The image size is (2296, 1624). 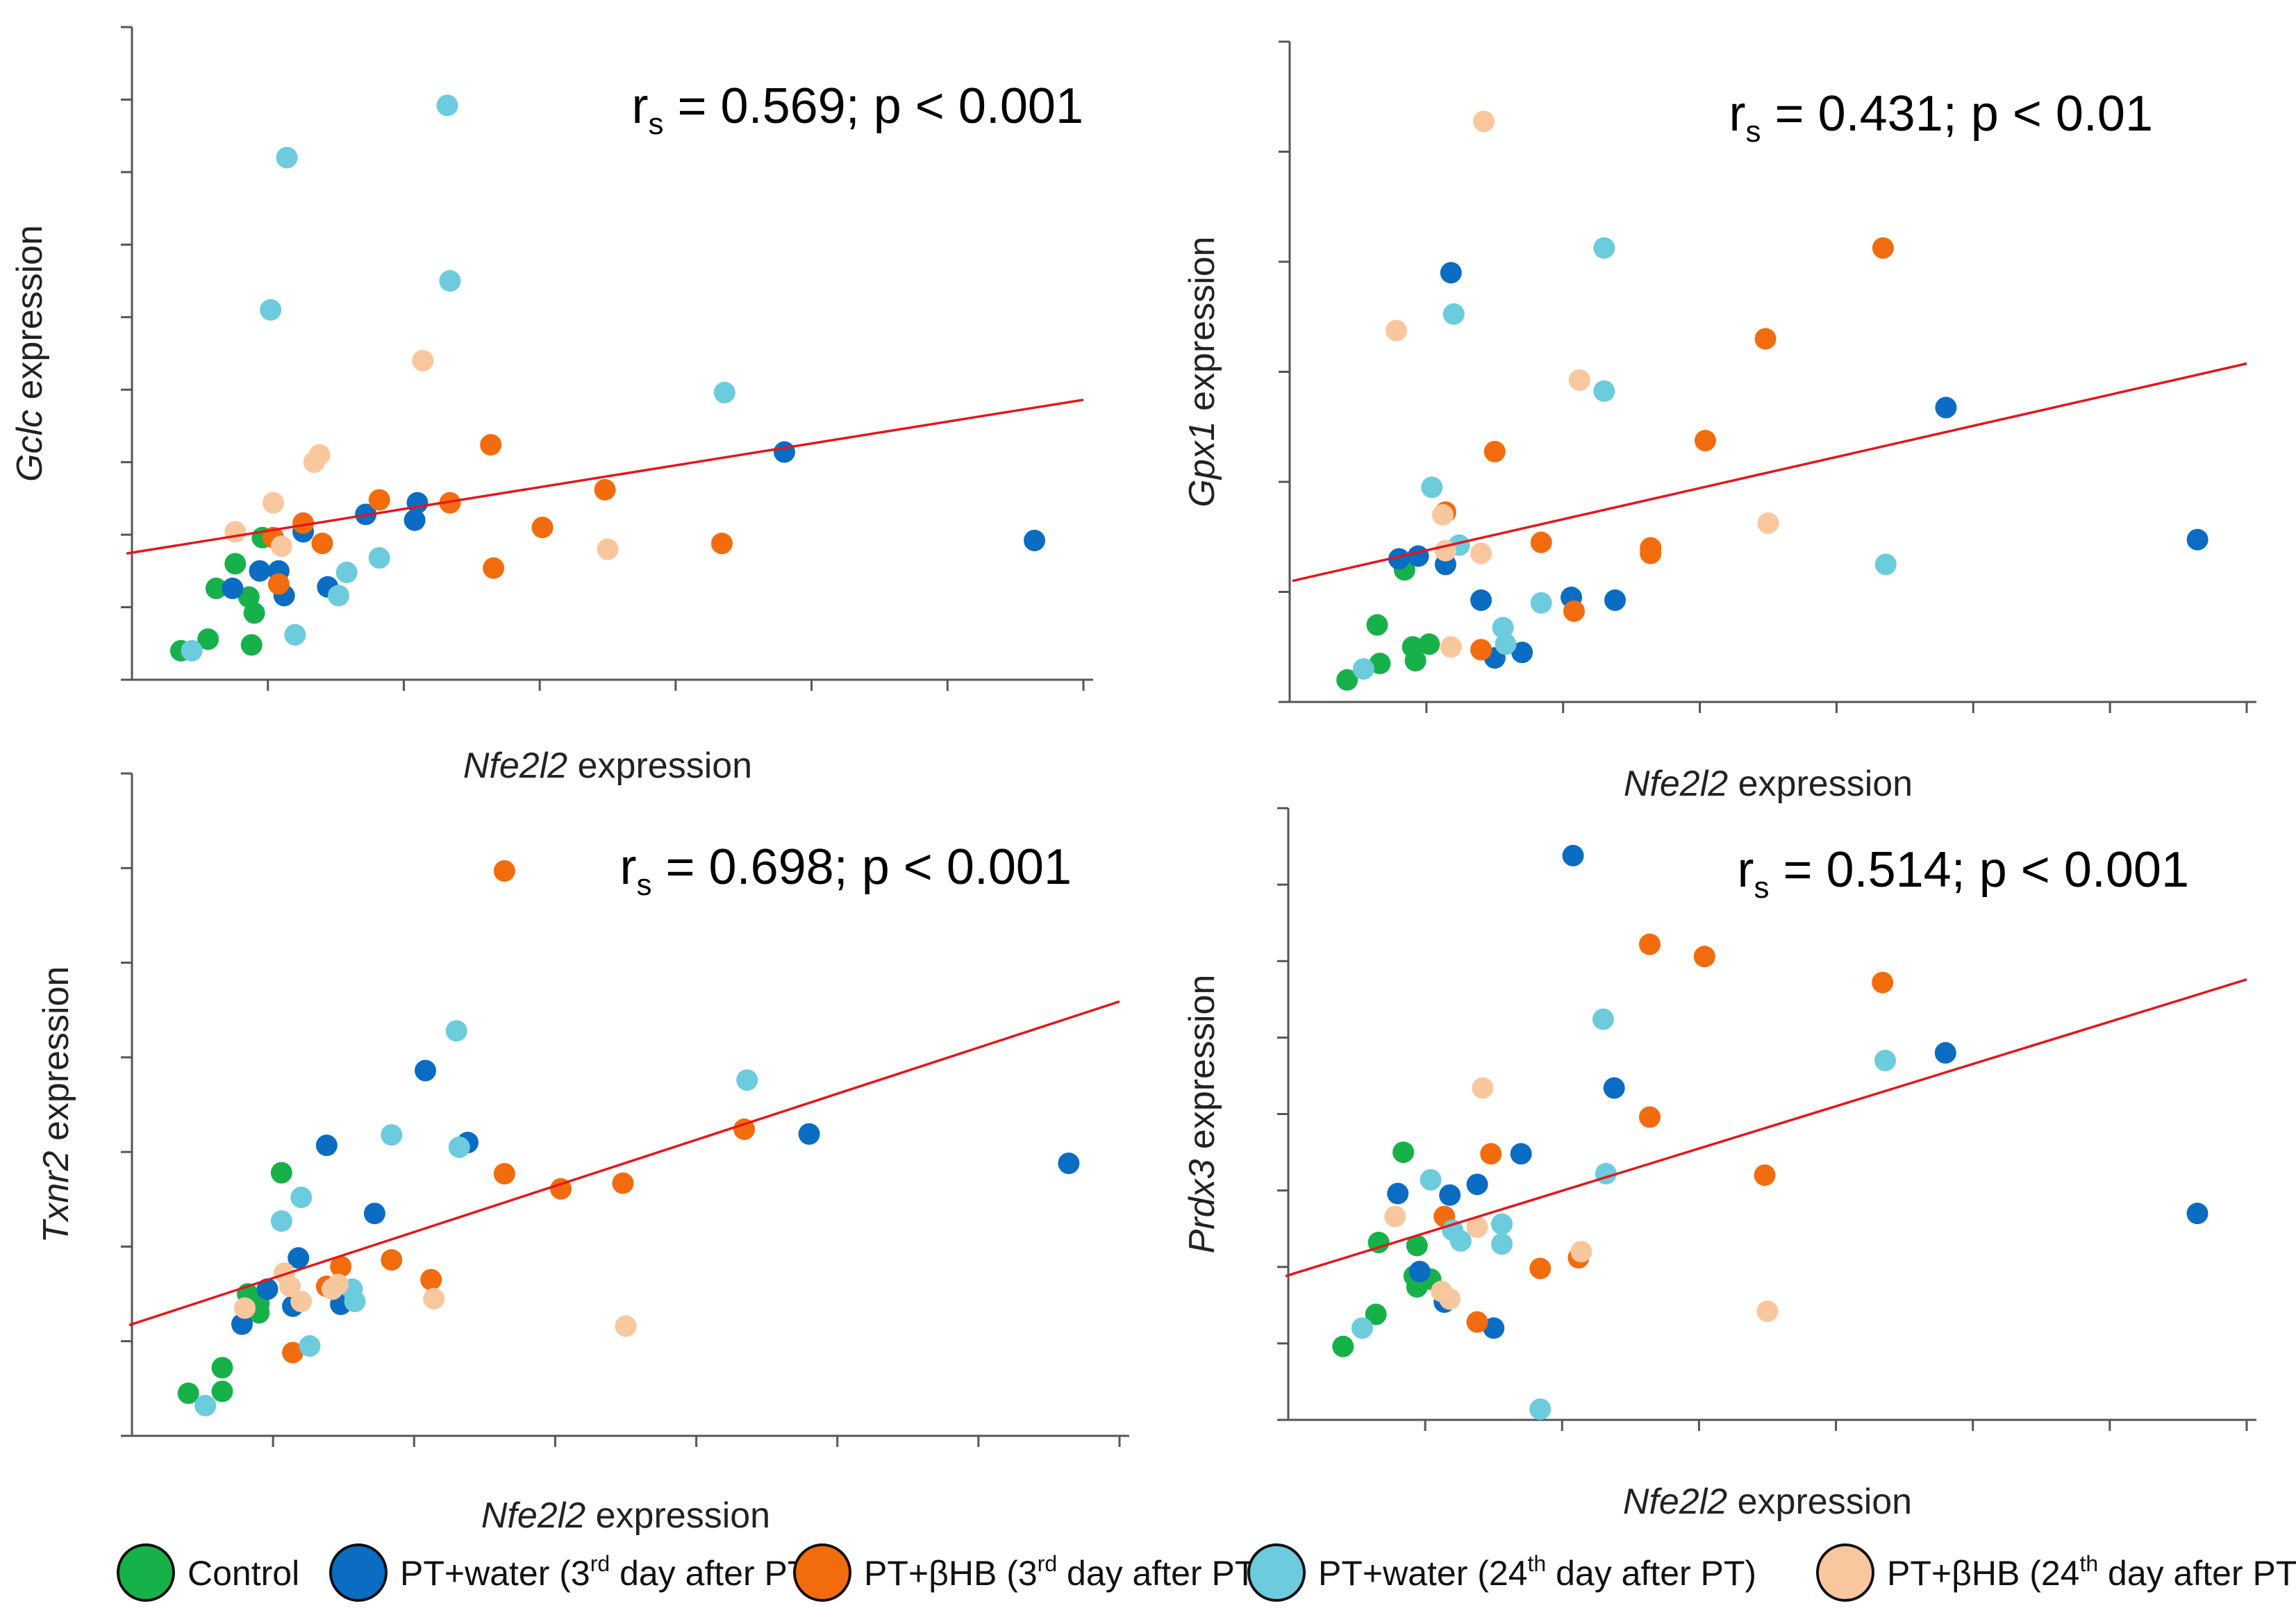 I want to click on legend-item-pt-water-24: PT+water (24th day after PT), so click(x=1502, y=1572).